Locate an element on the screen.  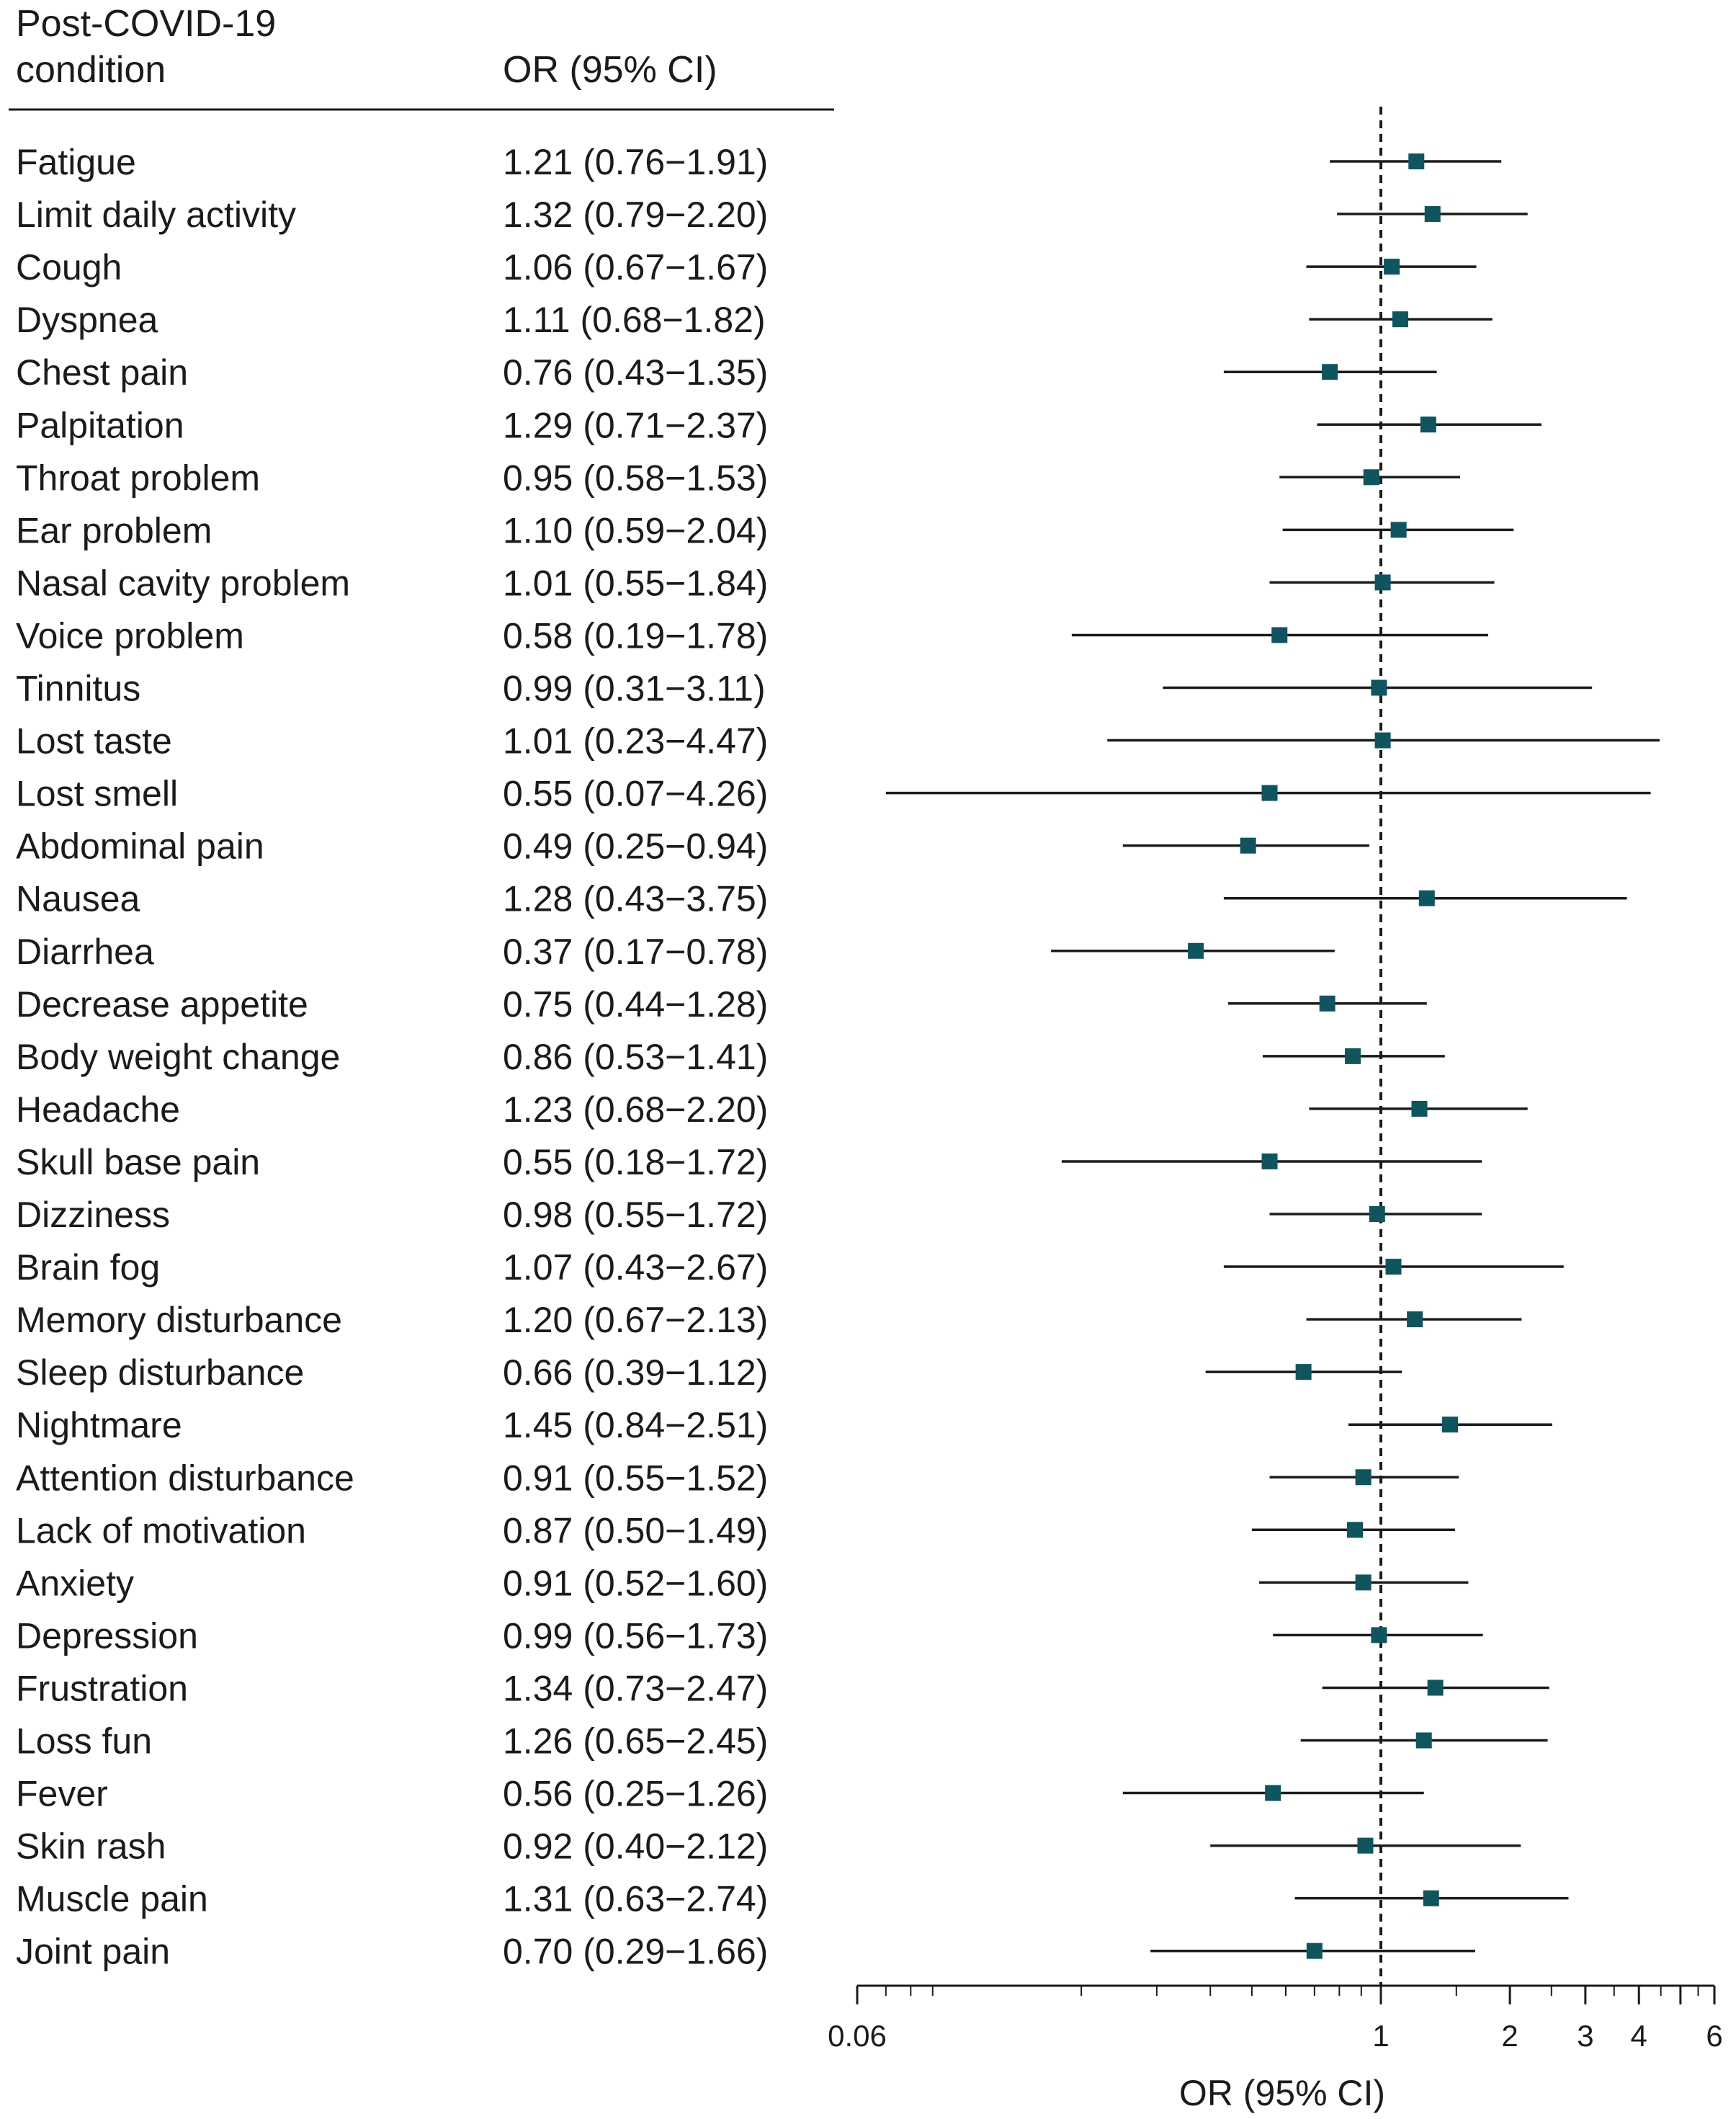
x-tick-label: 0.06 is located at coordinates (857, 2036).